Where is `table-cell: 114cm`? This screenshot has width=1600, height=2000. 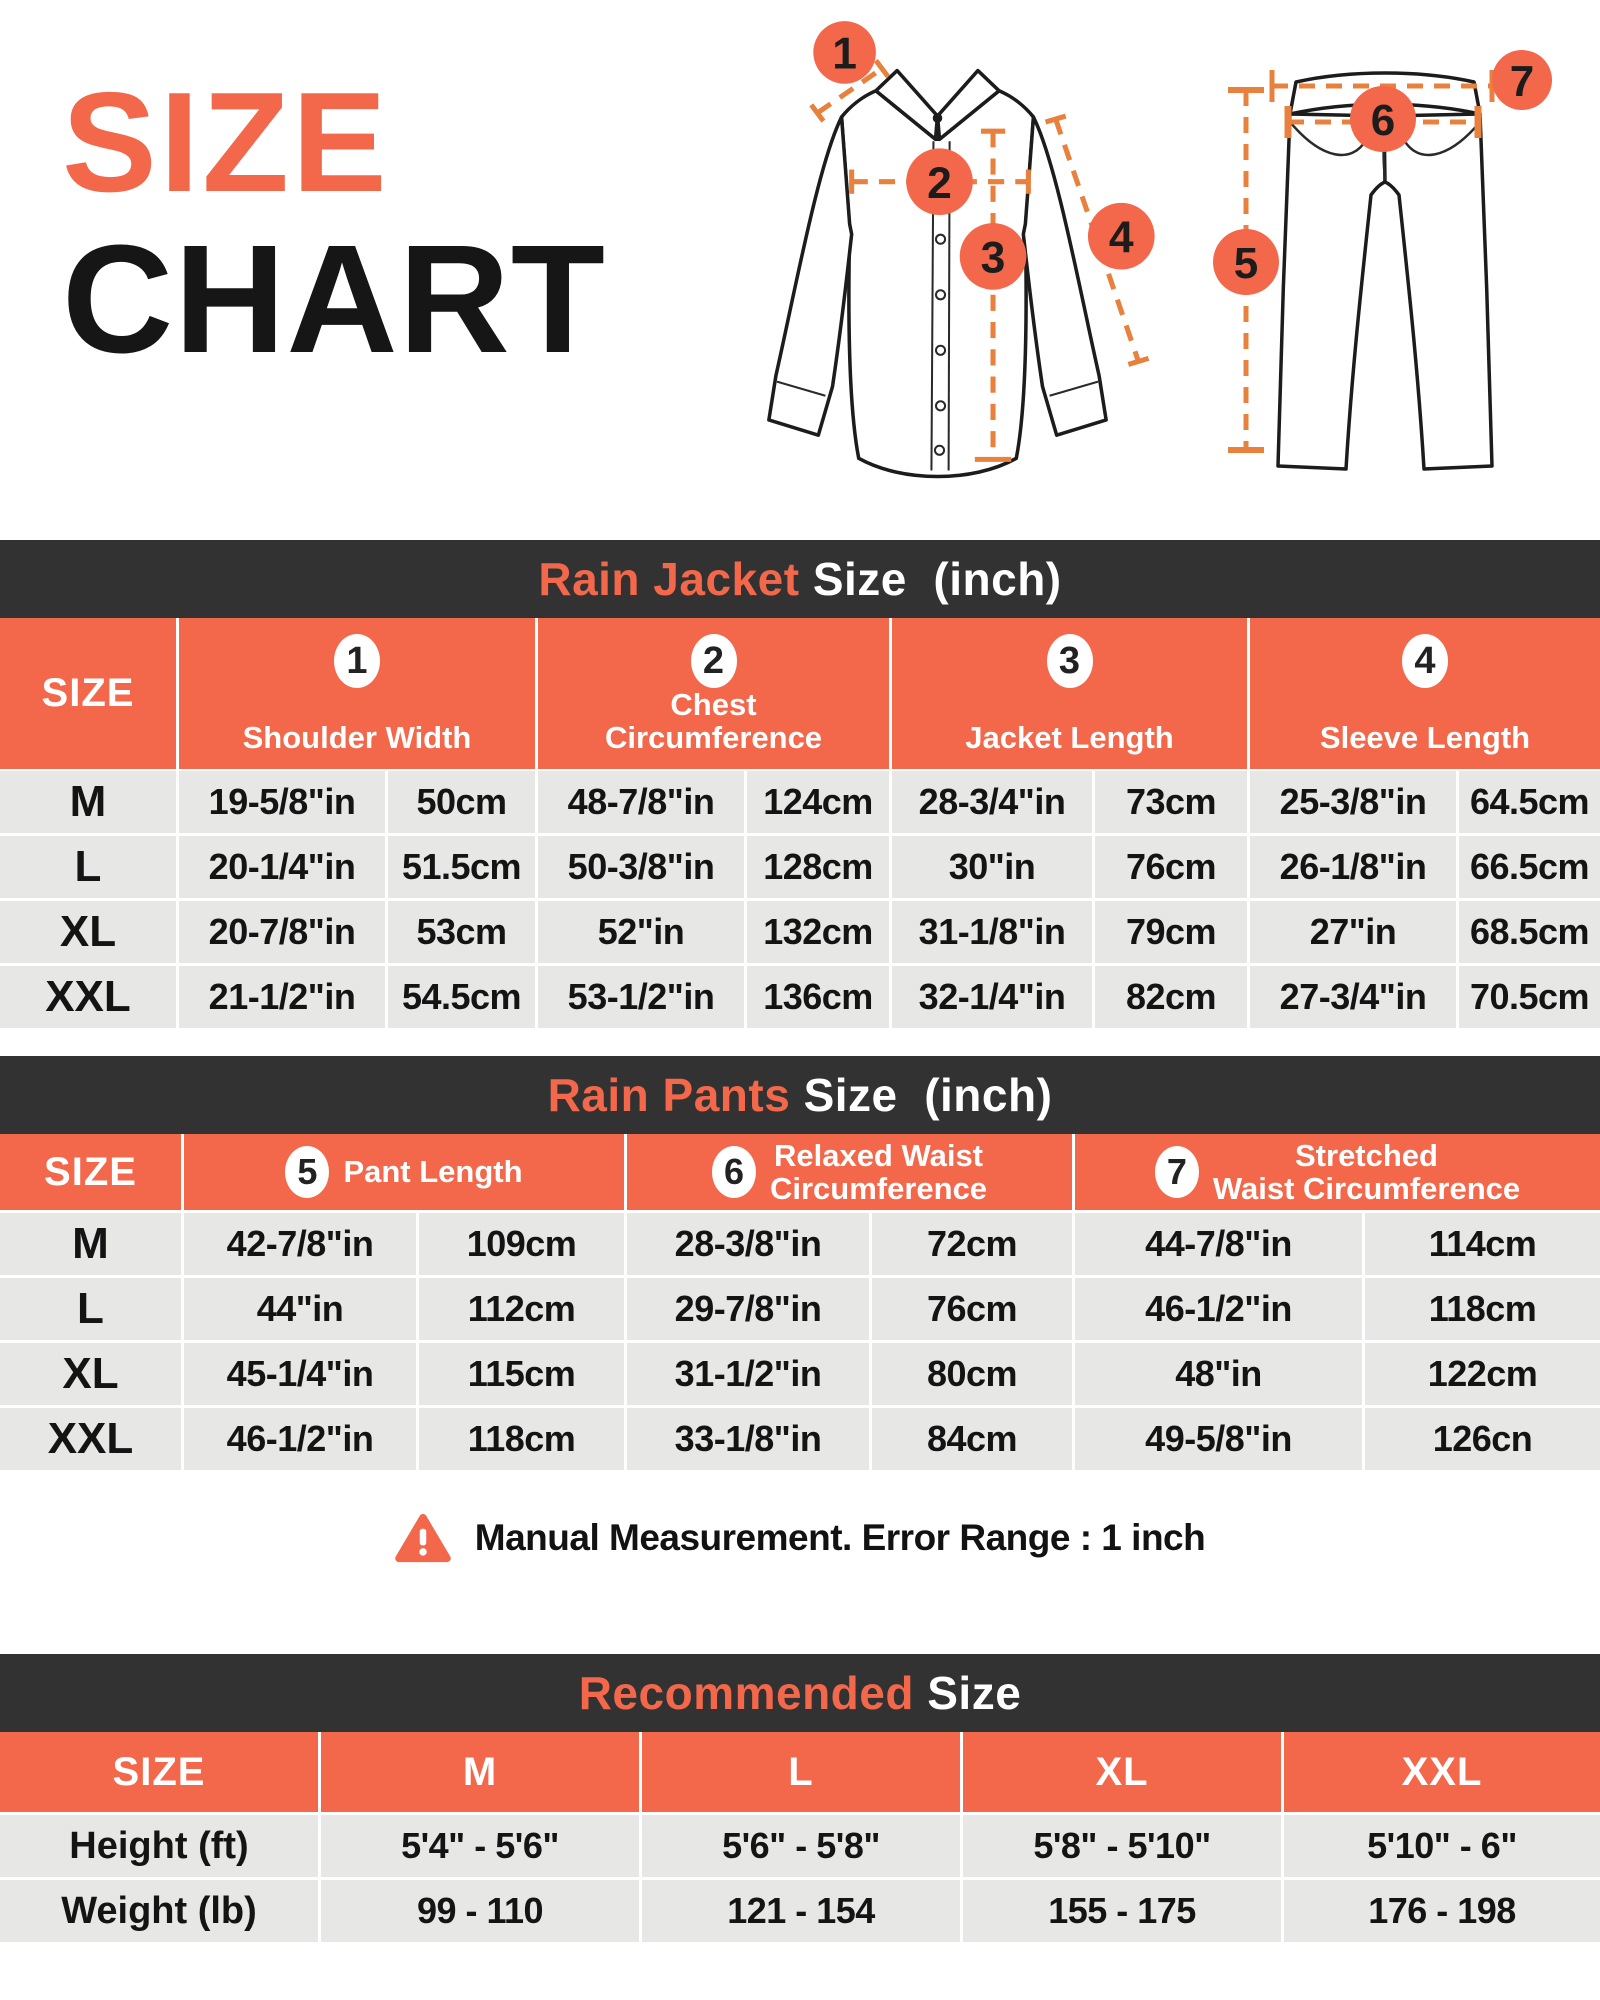
table-cell: 114cm is located at coordinates (1482, 1244).